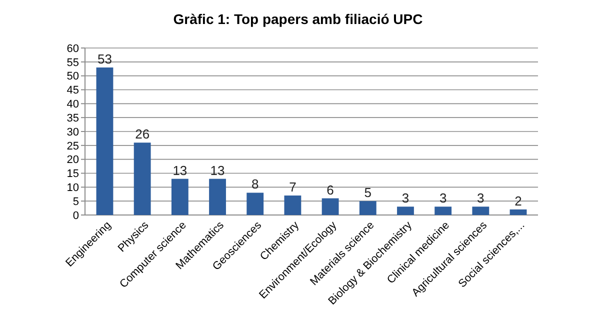 The height and width of the screenshot is (324, 596). What do you see at coordinates (105, 58) in the screenshot?
I see `data-label: 53` at bounding box center [105, 58].